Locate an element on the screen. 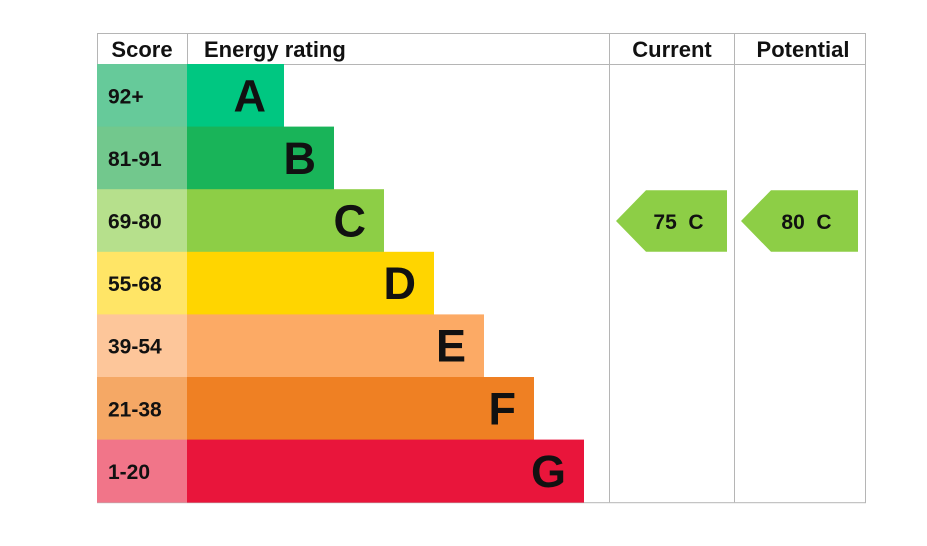 This screenshot has height=546, width=927. score-label: 92+ is located at coordinates (126, 96).